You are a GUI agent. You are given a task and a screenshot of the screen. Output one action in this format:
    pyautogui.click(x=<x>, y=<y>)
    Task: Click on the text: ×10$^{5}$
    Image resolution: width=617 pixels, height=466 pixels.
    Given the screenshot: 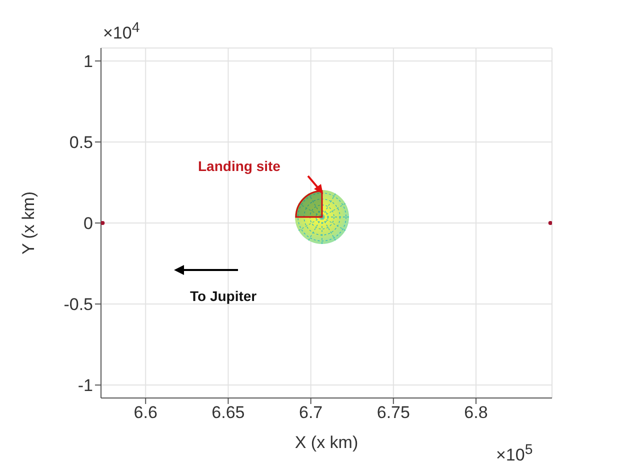 What is the action you would take?
    pyautogui.click(x=514, y=454)
    